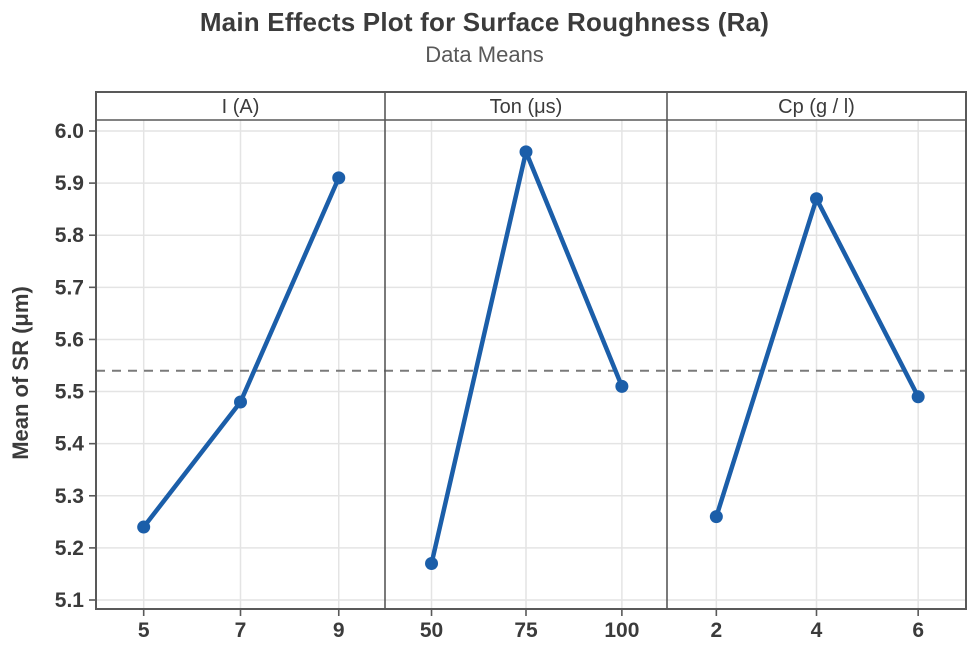 This screenshot has width=969, height=647. I want to click on y-tick-label: 5.1, so click(70, 600).